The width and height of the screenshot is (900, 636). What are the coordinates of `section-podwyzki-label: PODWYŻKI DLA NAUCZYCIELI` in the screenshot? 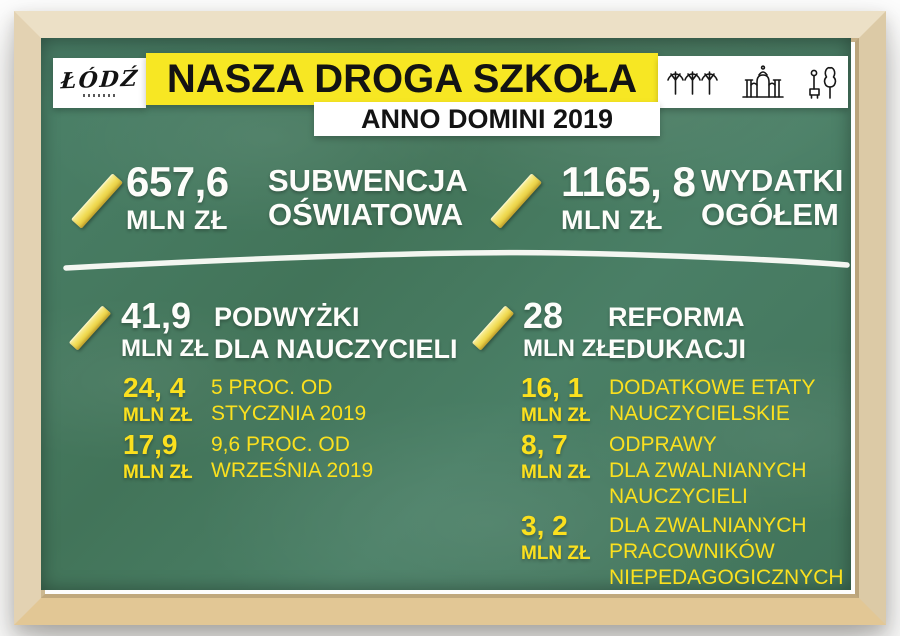 It's located at (336, 333).